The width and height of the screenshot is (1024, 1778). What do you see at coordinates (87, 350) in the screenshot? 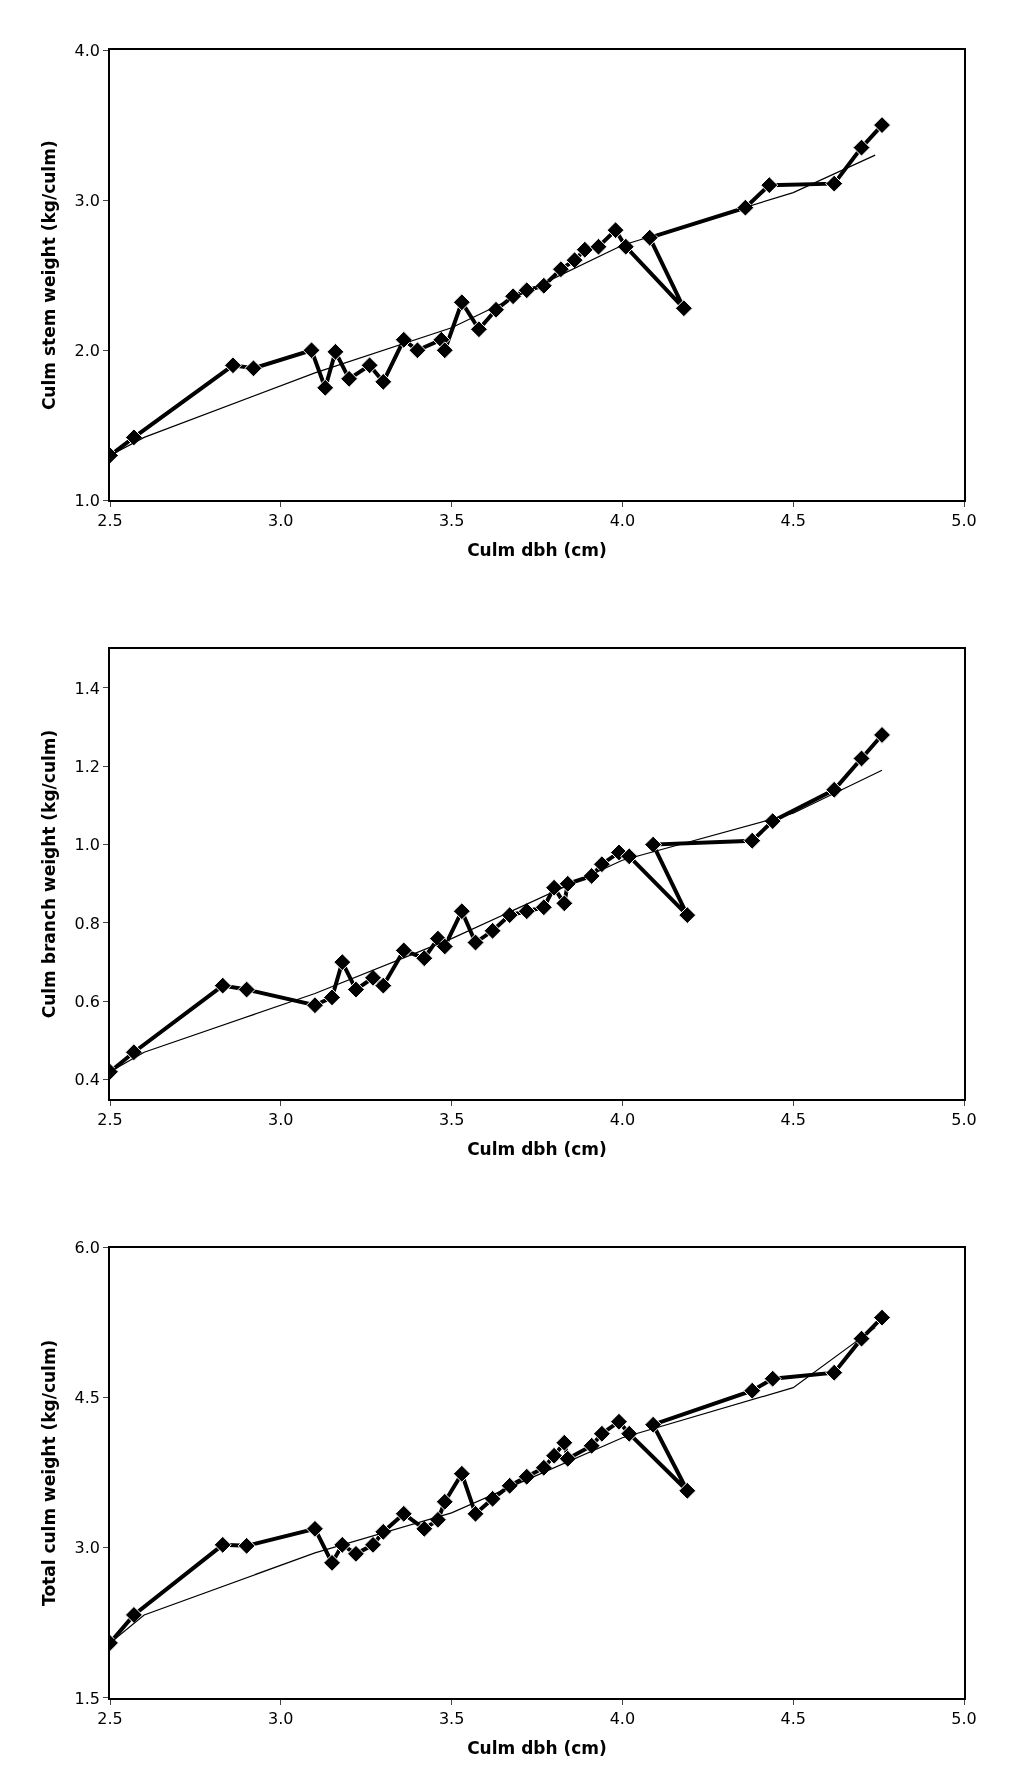
I see `y-tick-label: 2.0` at bounding box center [87, 350].